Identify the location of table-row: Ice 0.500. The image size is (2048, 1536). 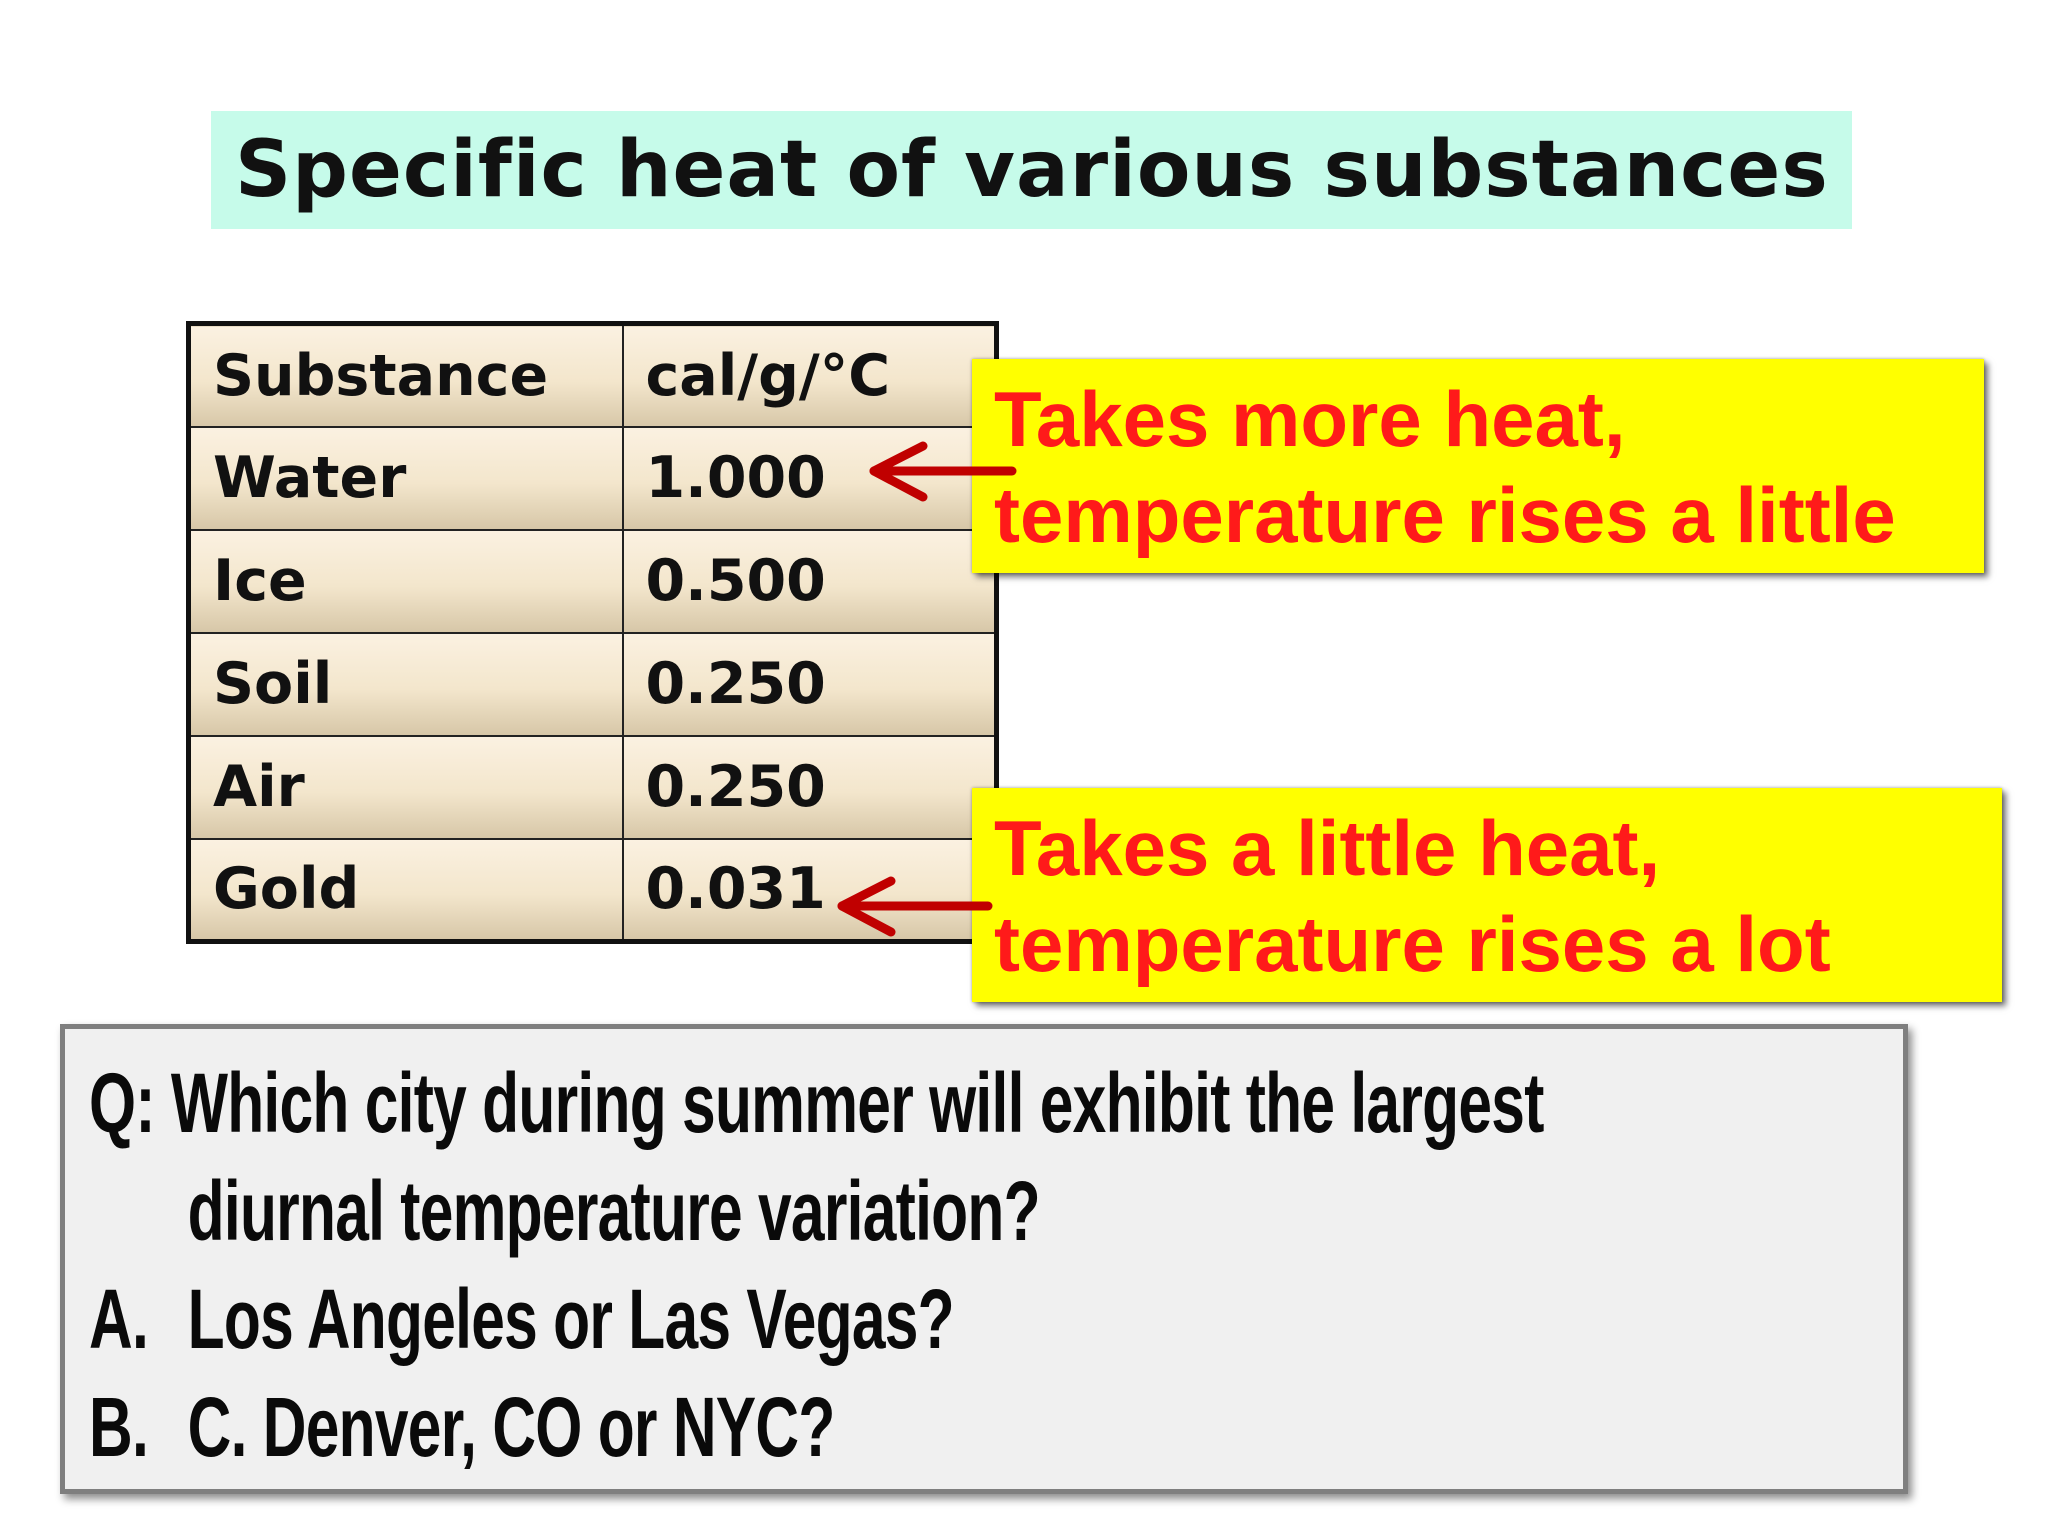
(592, 581).